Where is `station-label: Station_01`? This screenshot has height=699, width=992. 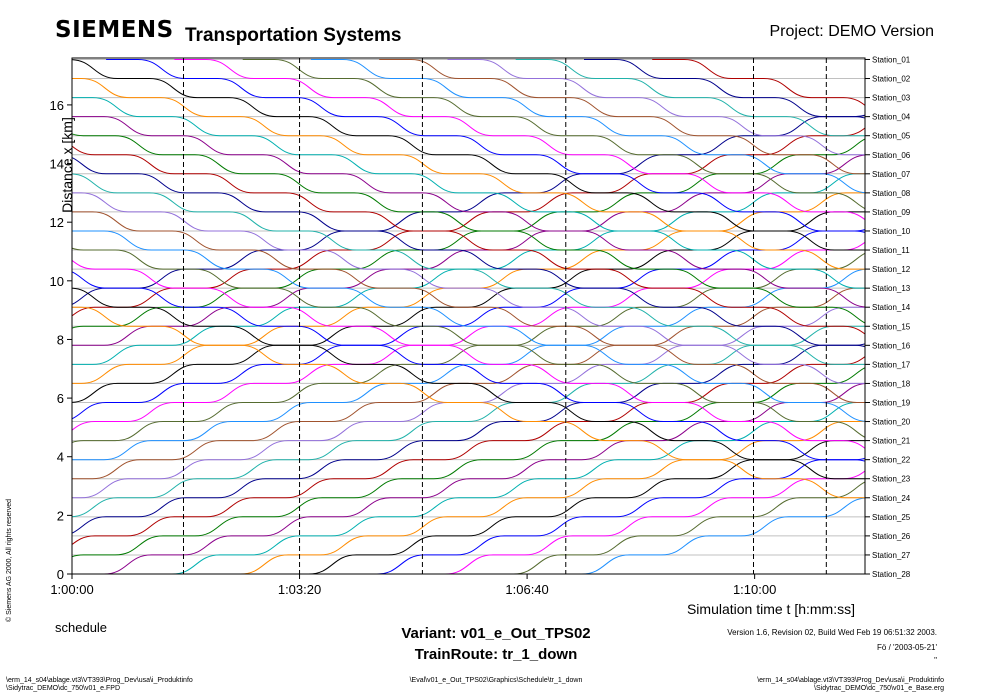 station-label: Station_01 is located at coordinates (891, 59).